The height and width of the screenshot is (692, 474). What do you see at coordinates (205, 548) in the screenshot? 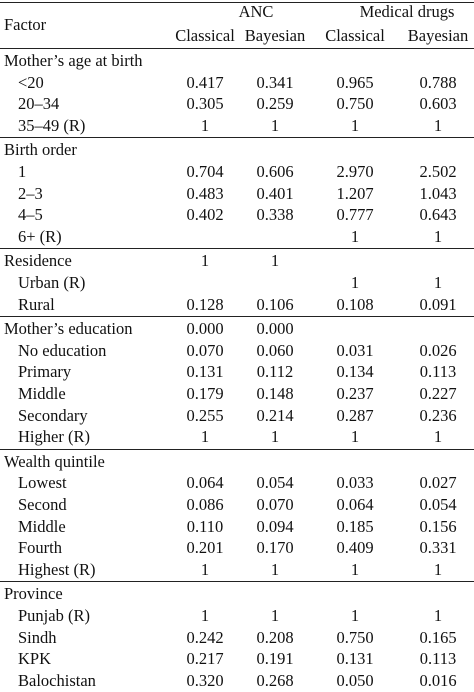
I see `cell-value: 0.201` at bounding box center [205, 548].